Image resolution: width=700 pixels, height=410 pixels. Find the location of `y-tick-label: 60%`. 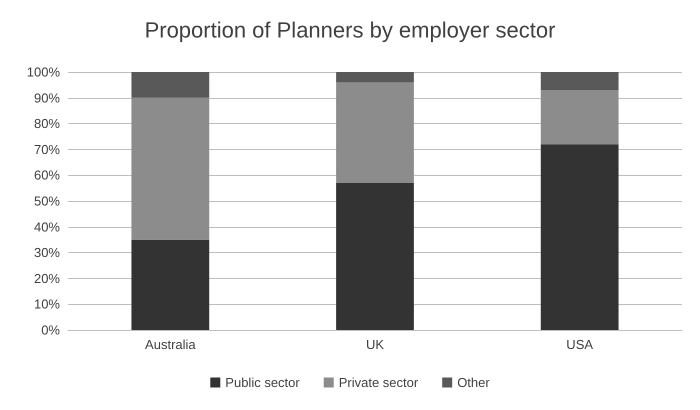

y-tick-label: 60% is located at coordinates (47, 175).